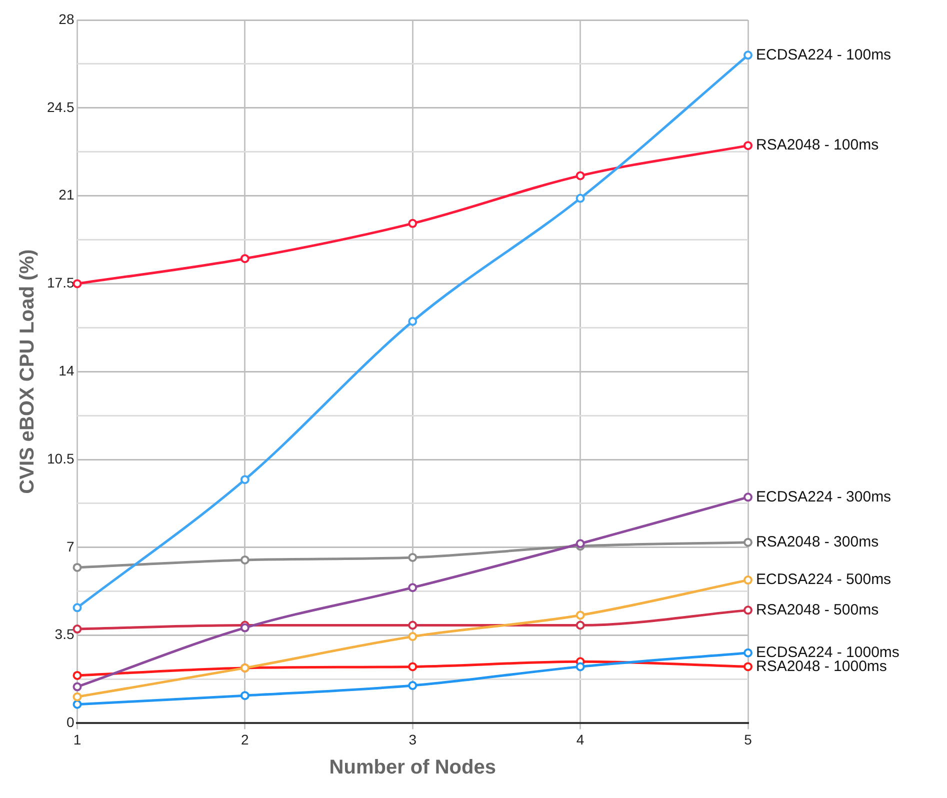 The width and height of the screenshot is (947, 798). I want to click on y-tick-label: 14, so click(66, 370).